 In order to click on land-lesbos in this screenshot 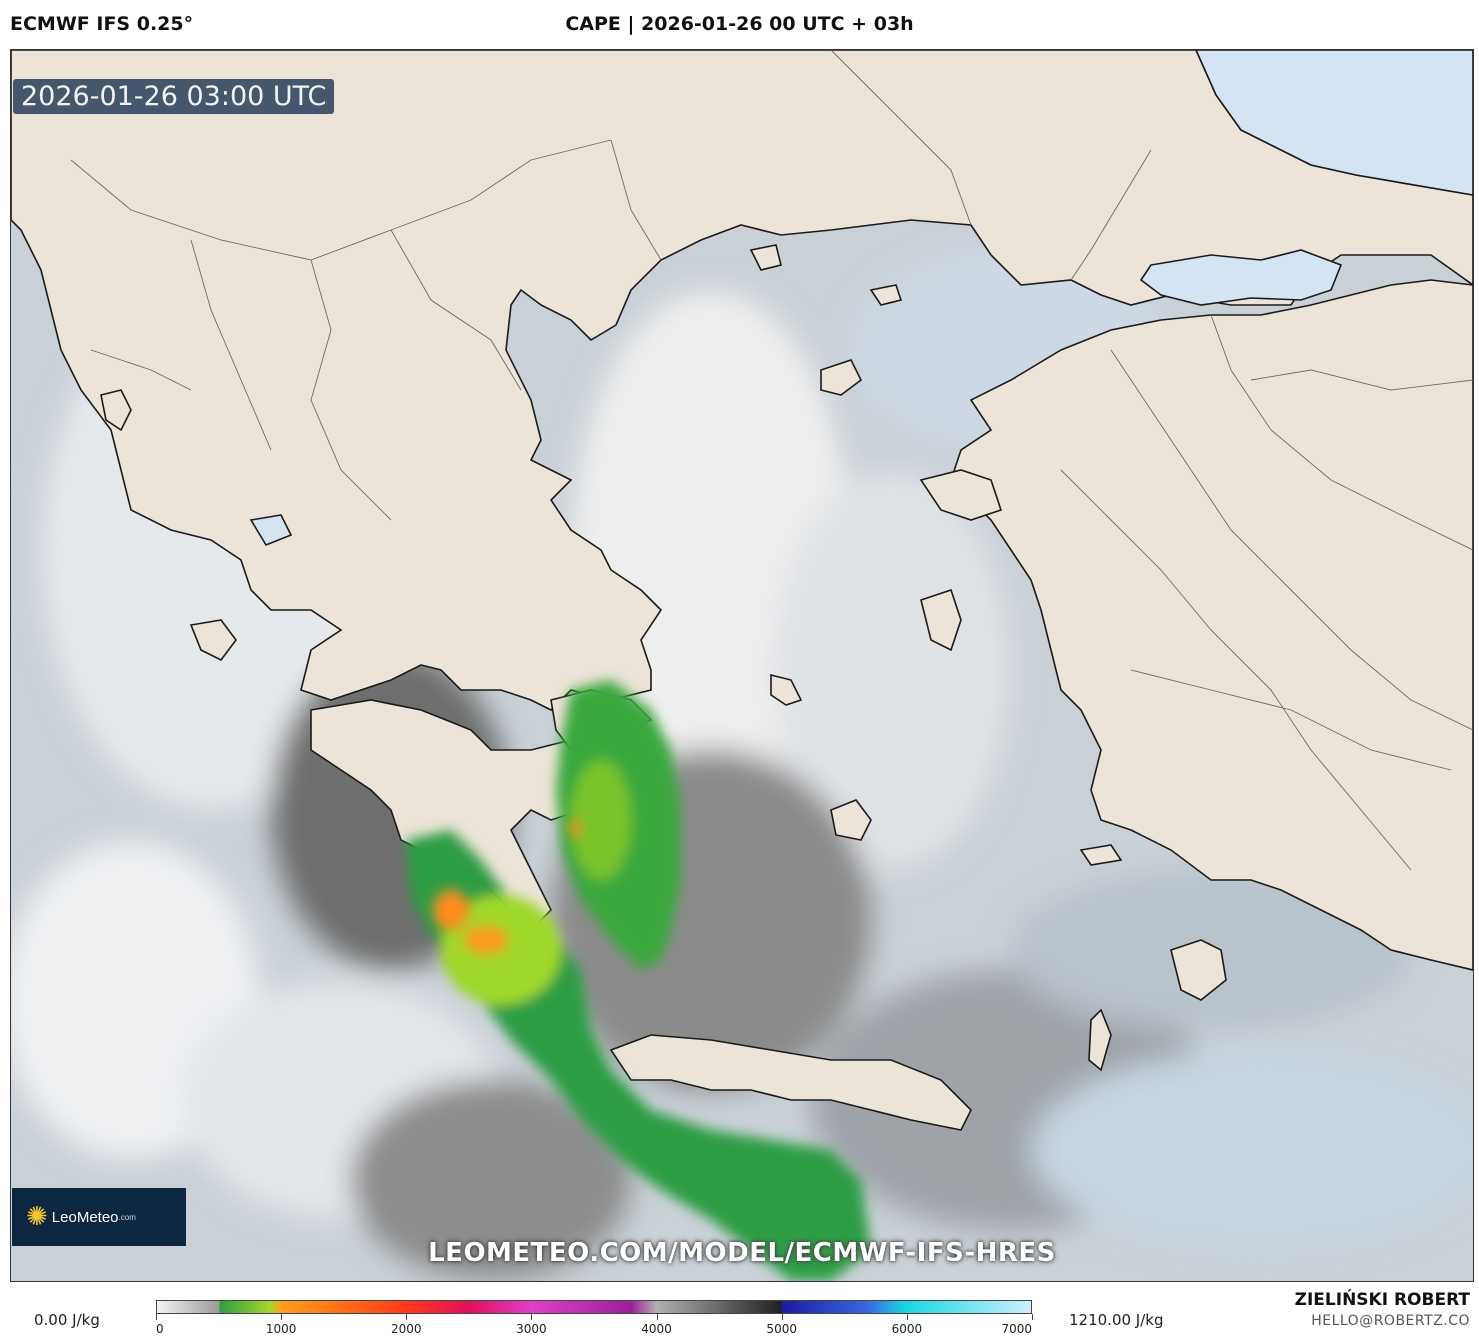, I will do `click(961, 495)`.